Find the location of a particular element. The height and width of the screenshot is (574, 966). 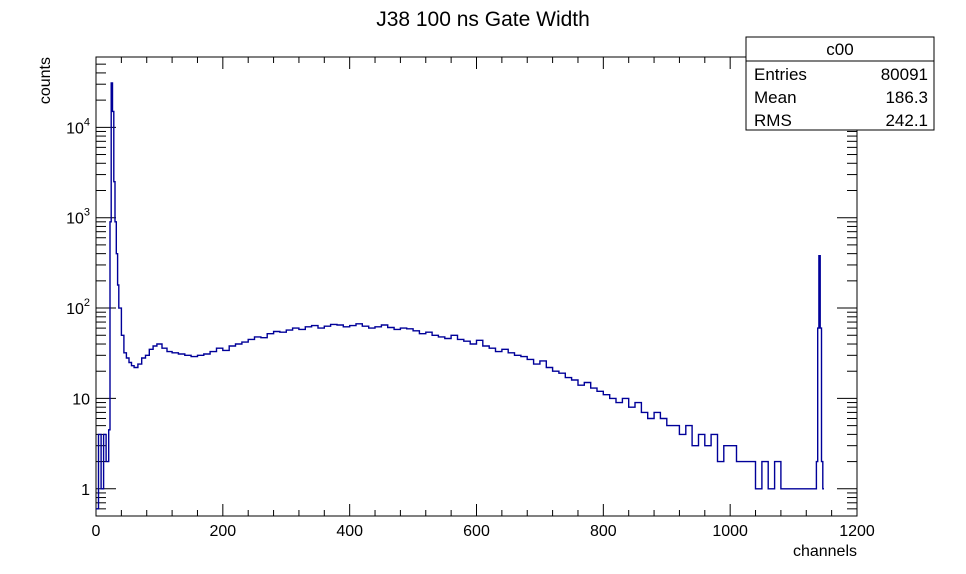

x-tick-label: 1200 is located at coordinates (857, 531).